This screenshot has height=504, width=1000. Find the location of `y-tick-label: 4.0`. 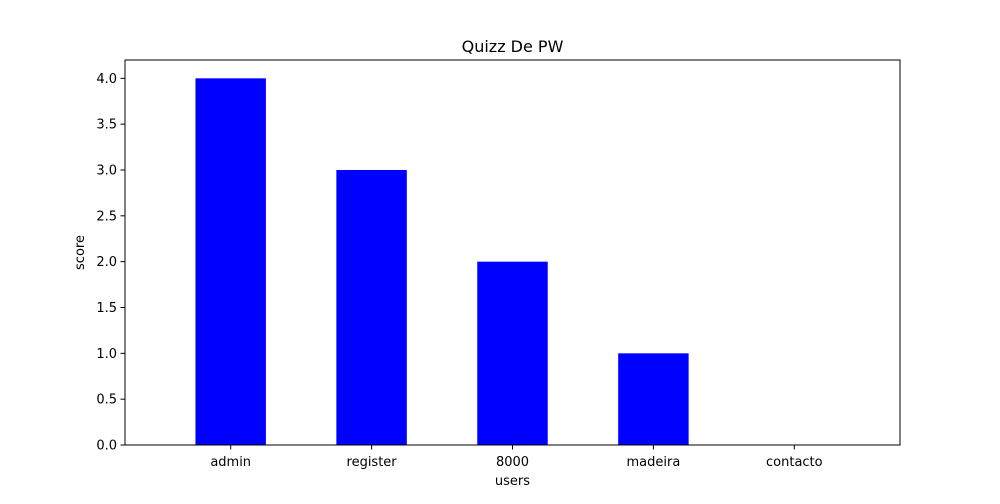

y-tick-label: 4.0 is located at coordinates (106, 79).